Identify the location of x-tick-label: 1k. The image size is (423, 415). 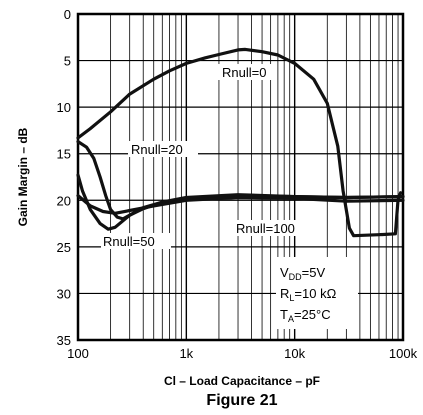
(186, 353).